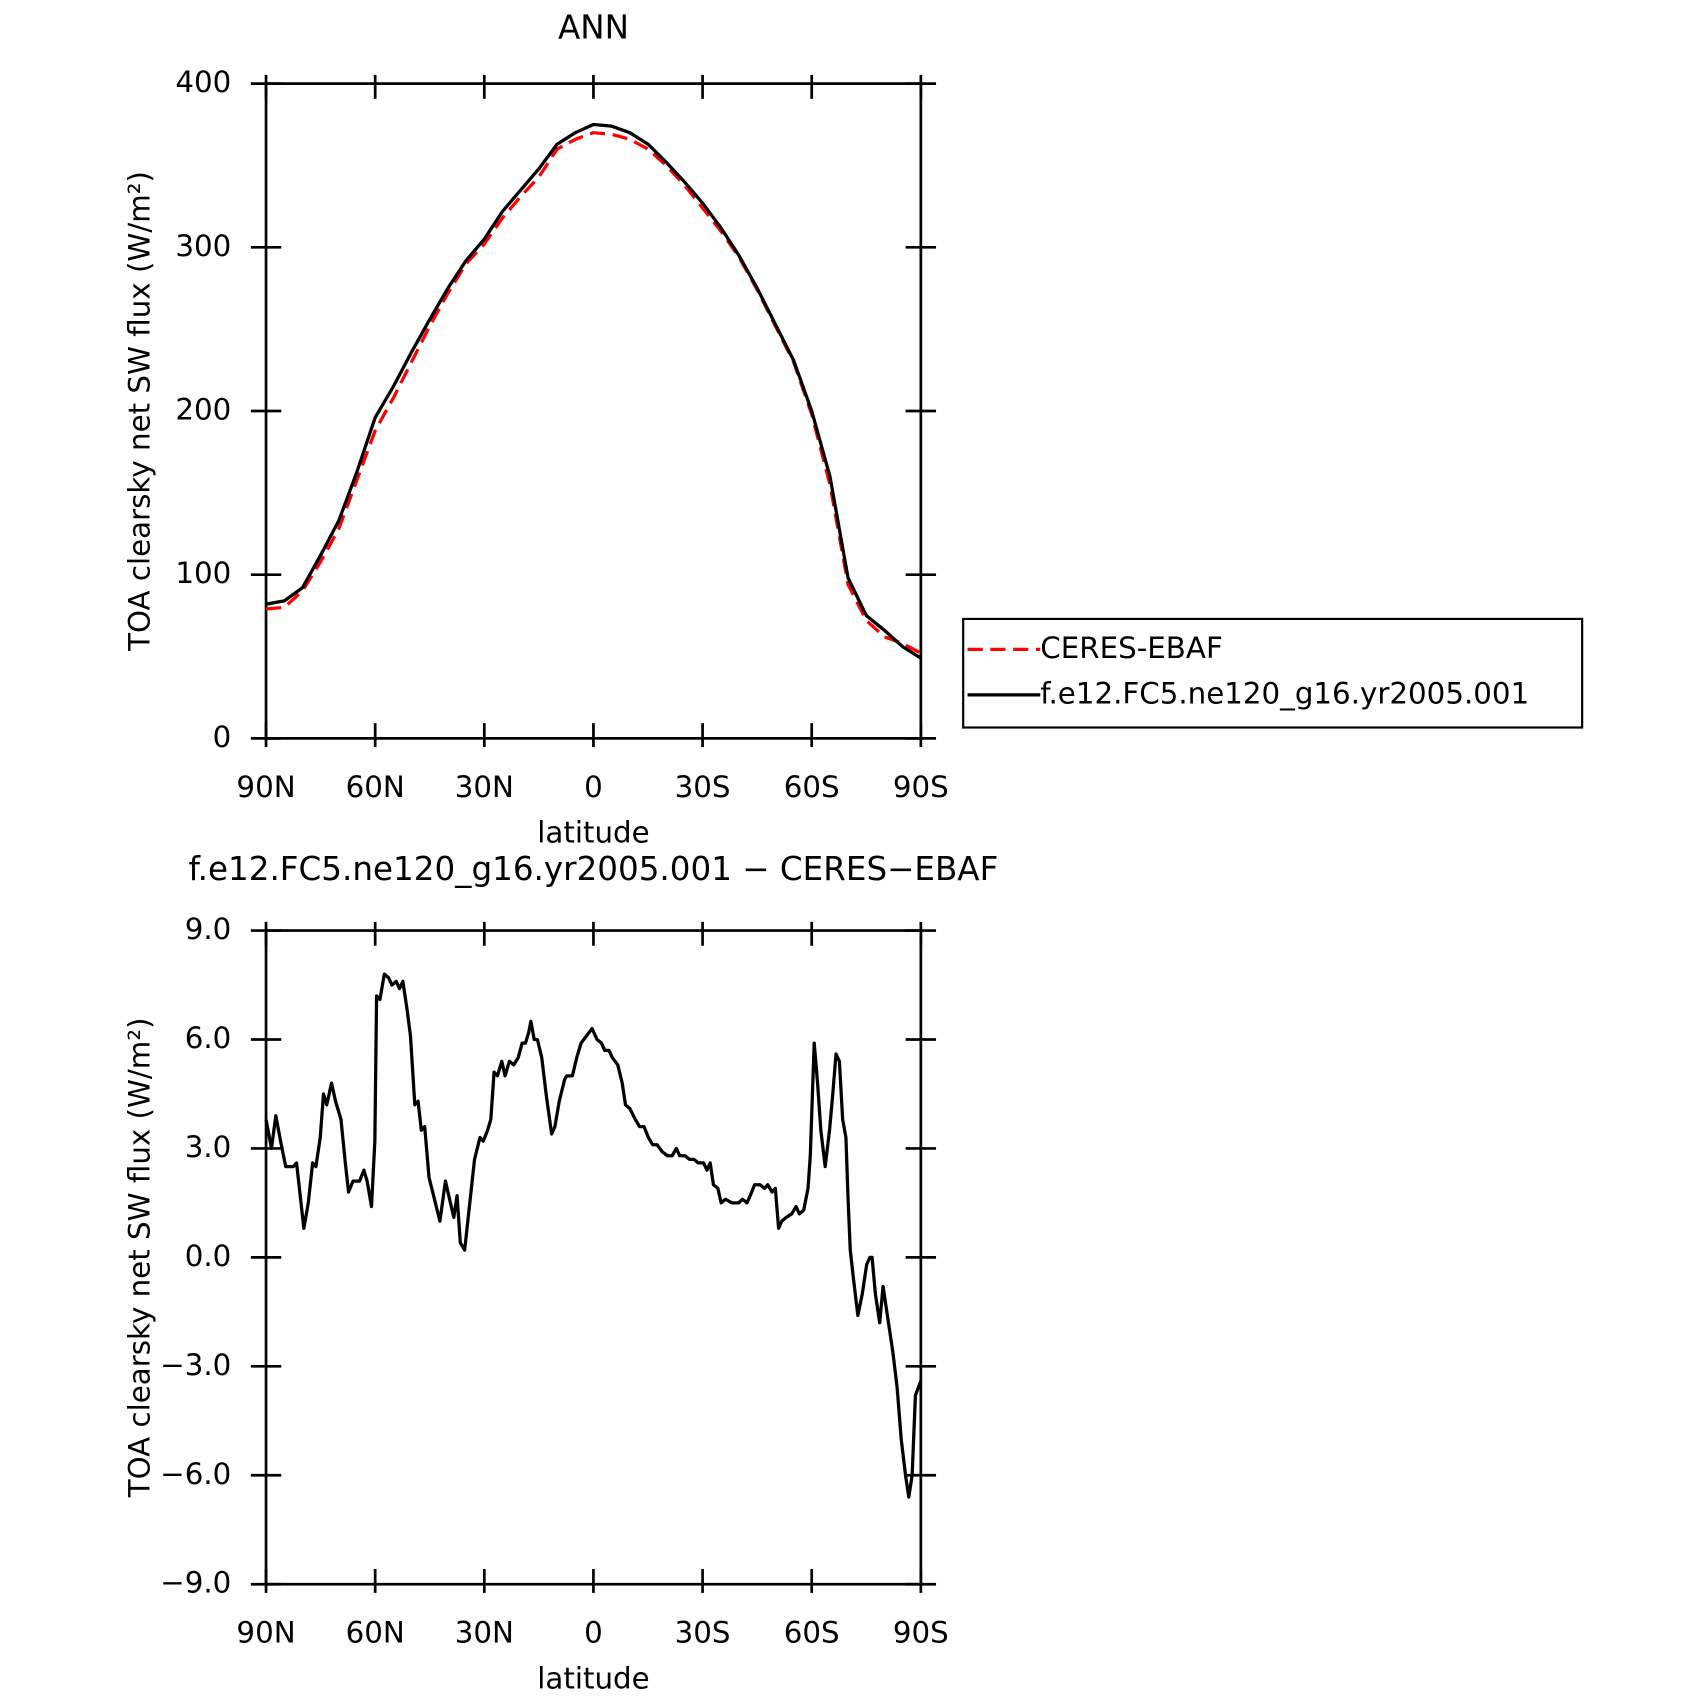  I want to click on y-tick-label: −3.0, so click(195, 1365).